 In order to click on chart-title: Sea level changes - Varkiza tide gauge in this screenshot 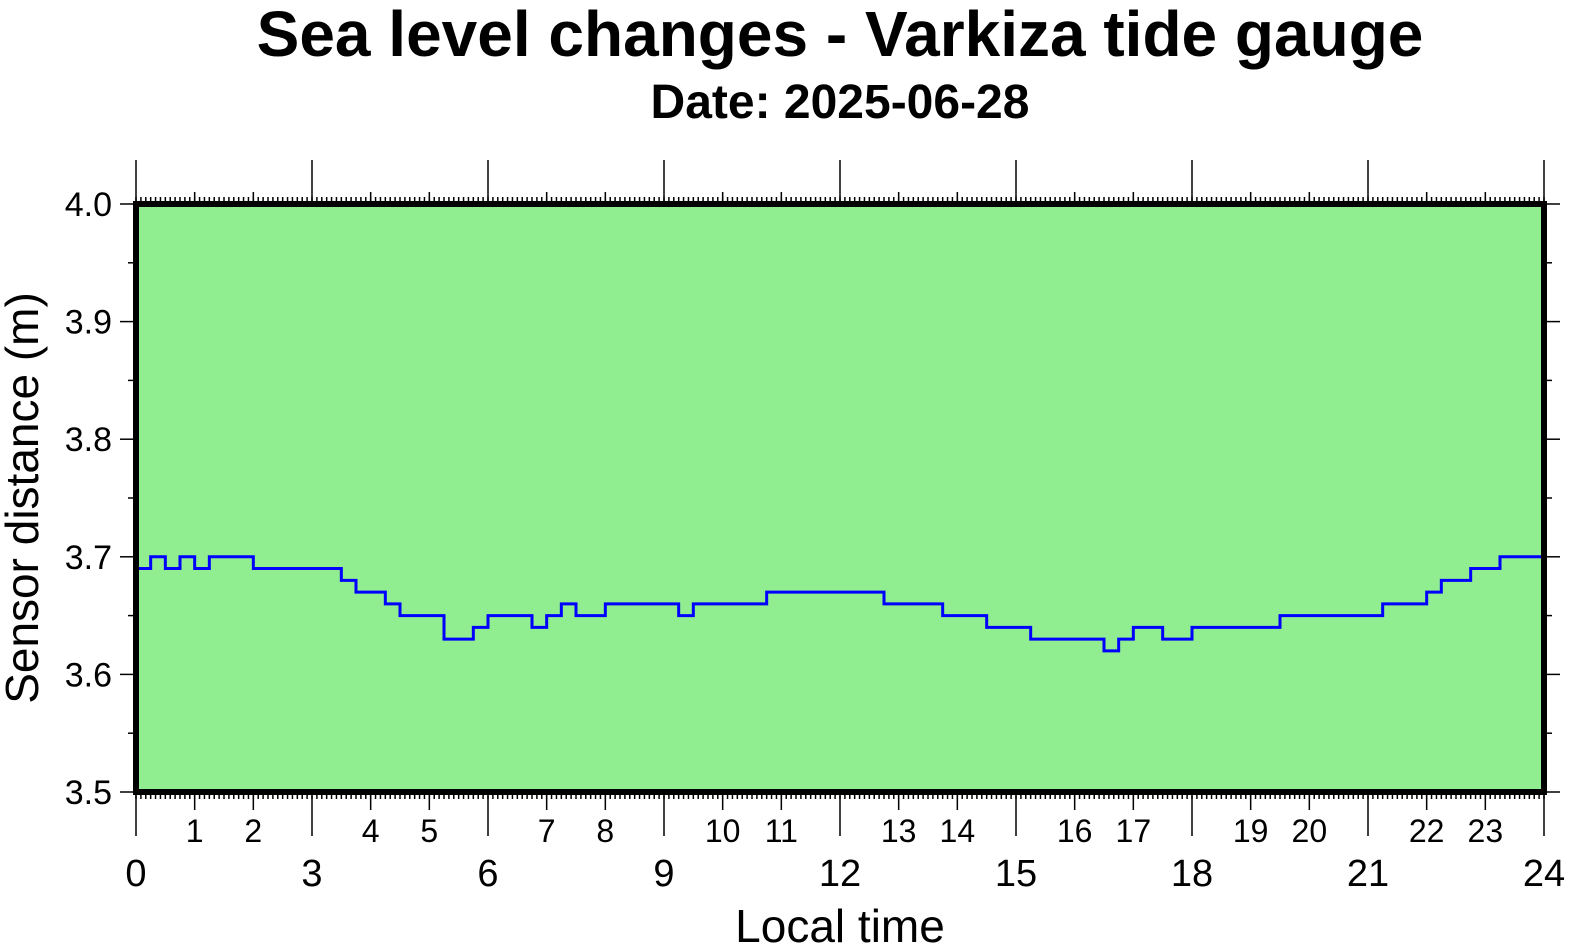, I will do `click(840, 35)`.